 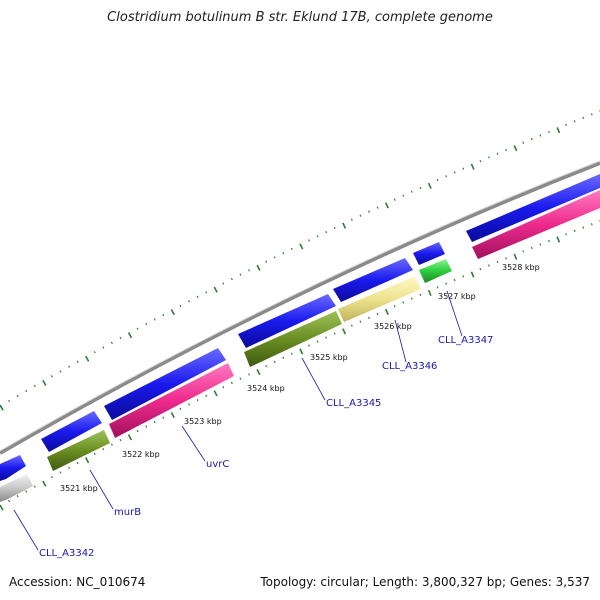 I want to click on gene-label: uvrC, so click(x=217, y=464).